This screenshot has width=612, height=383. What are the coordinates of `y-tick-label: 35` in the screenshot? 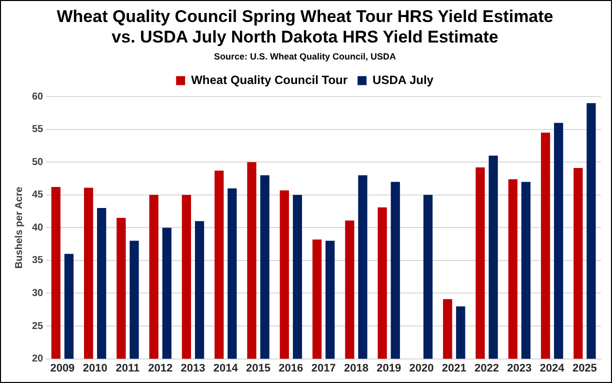 It's located at (38, 260).